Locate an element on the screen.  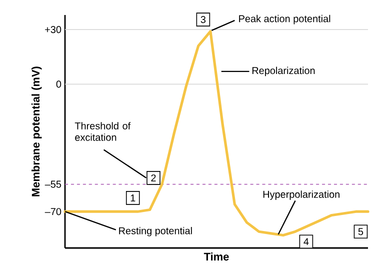
y-tick-label: –55 is located at coordinates (53, 184).